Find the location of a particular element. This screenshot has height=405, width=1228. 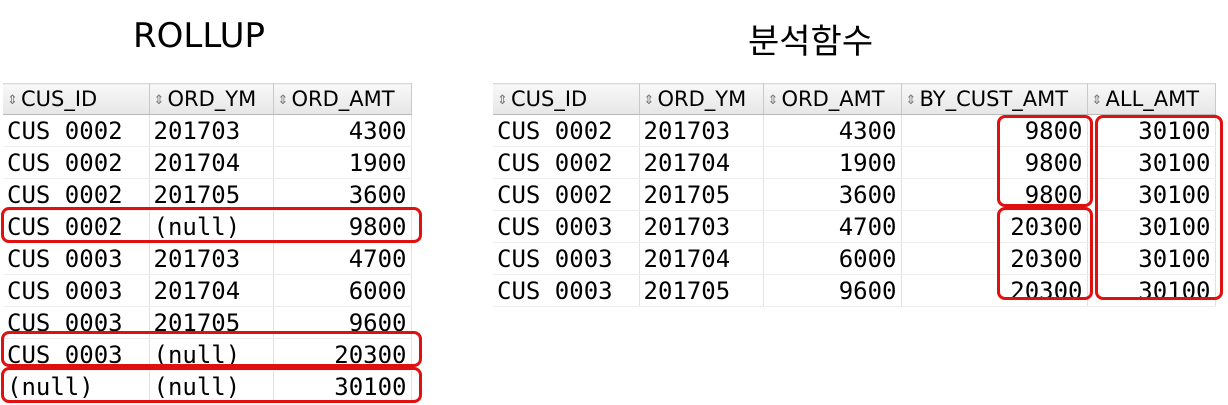

table-row: CUS 0003 201705 9600 20300 30100 is located at coordinates (854, 290).